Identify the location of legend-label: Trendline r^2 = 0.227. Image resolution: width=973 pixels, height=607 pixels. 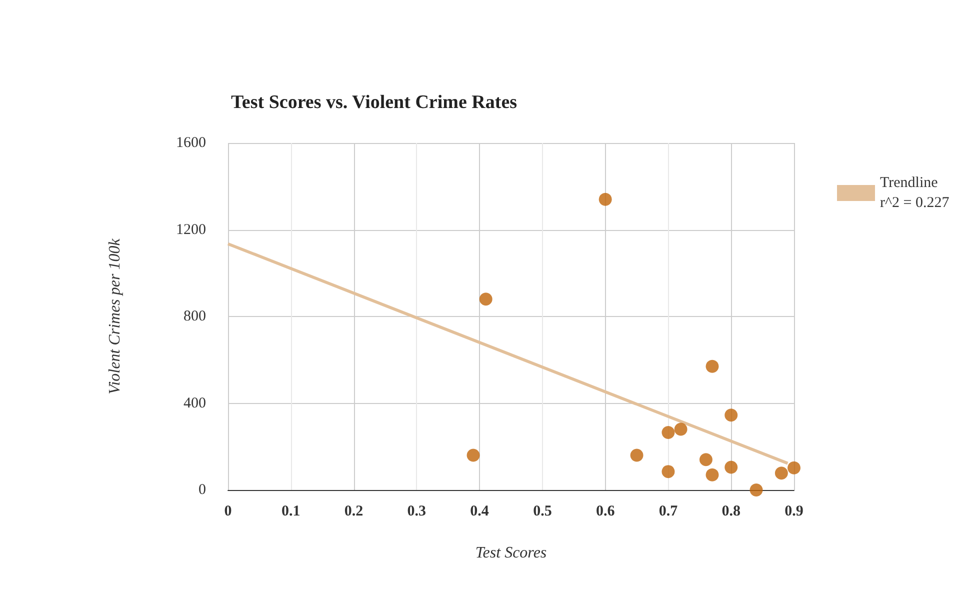
(915, 193).